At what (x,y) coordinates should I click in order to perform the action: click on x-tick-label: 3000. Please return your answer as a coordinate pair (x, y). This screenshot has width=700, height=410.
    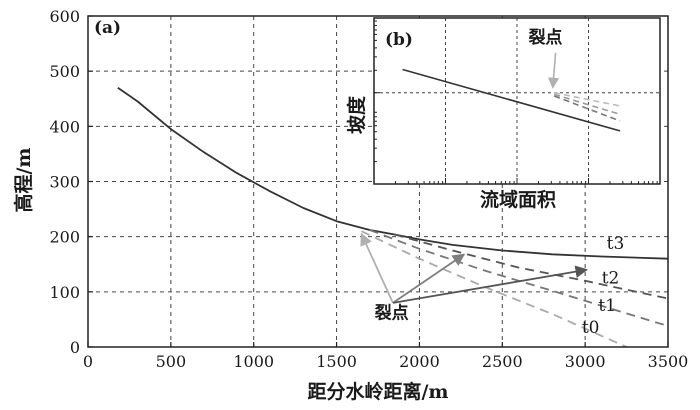
    Looking at the image, I should click on (585, 361).